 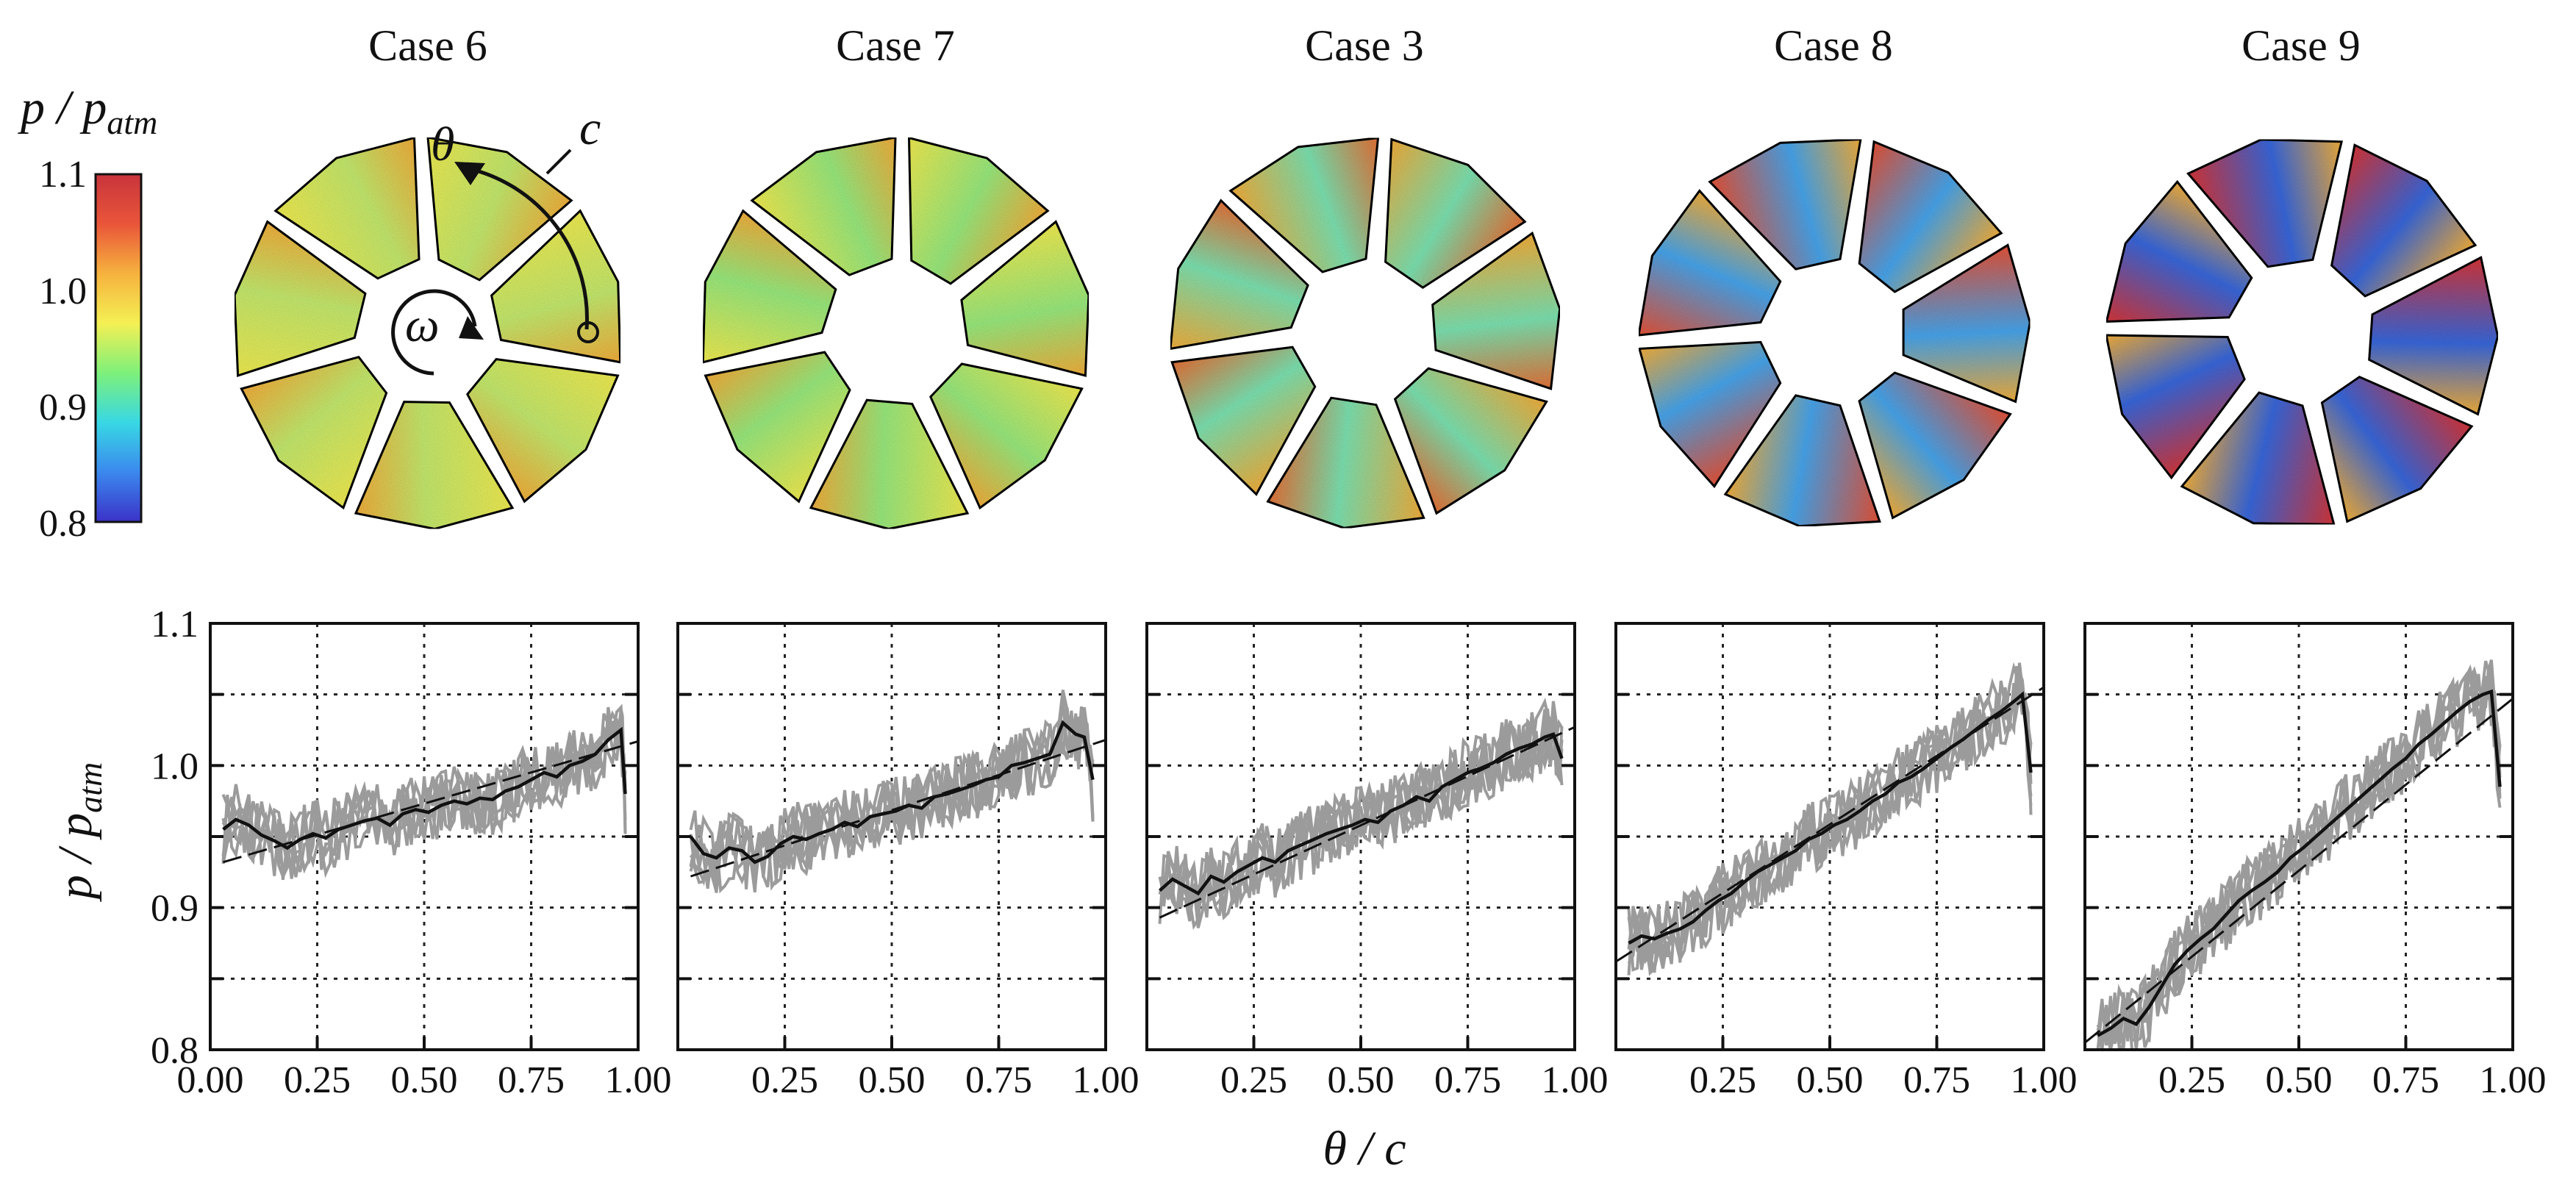 What do you see at coordinates (79, 832) in the screenshot?
I see `y-axis-label: p / patm` at bounding box center [79, 832].